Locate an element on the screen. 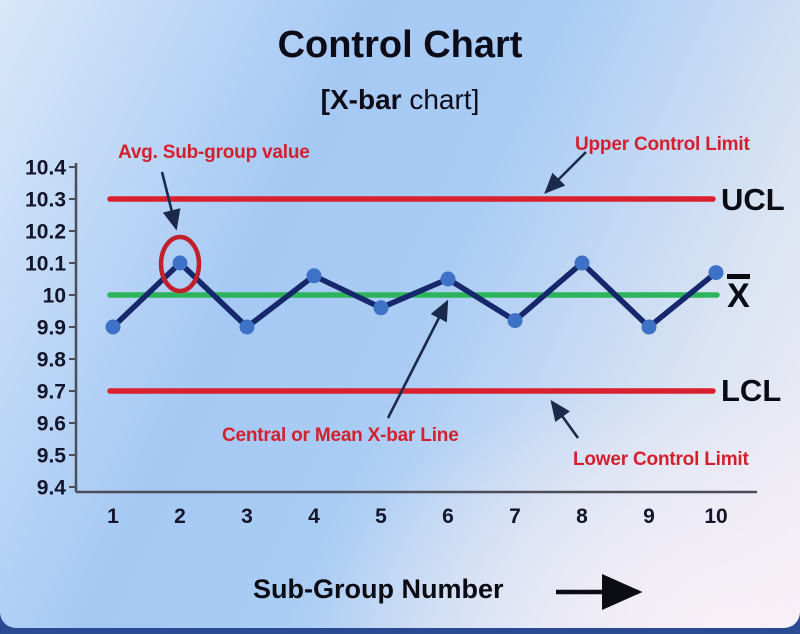  avg-subgroup-arrow is located at coordinates (170, 201).